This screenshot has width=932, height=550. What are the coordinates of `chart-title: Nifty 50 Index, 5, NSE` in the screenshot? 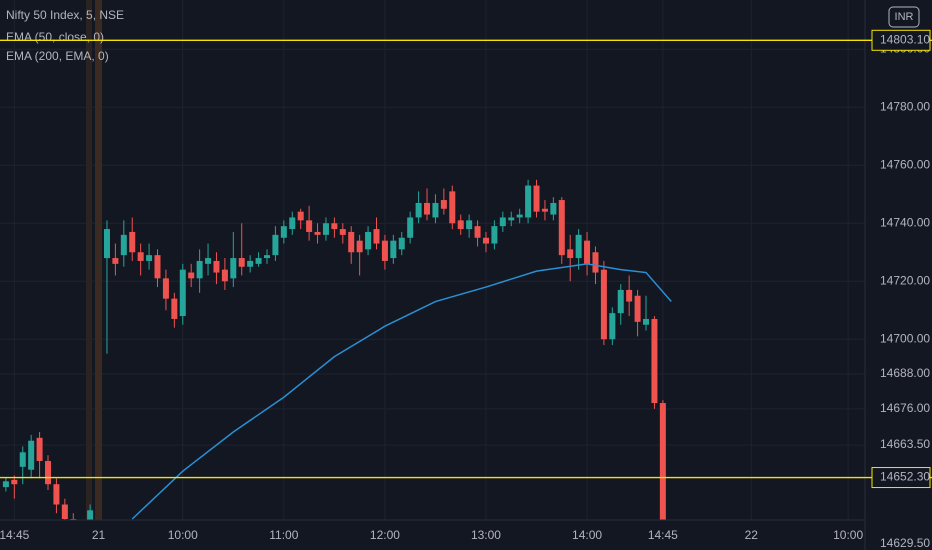 It's located at (65, 15).